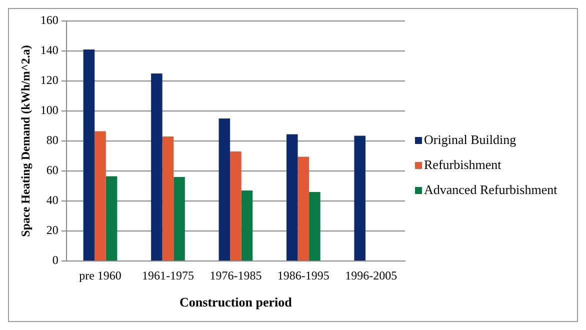  I want to click on y-axis-title: Space Heating Demand (kWh/m^2.a), so click(25, 141).